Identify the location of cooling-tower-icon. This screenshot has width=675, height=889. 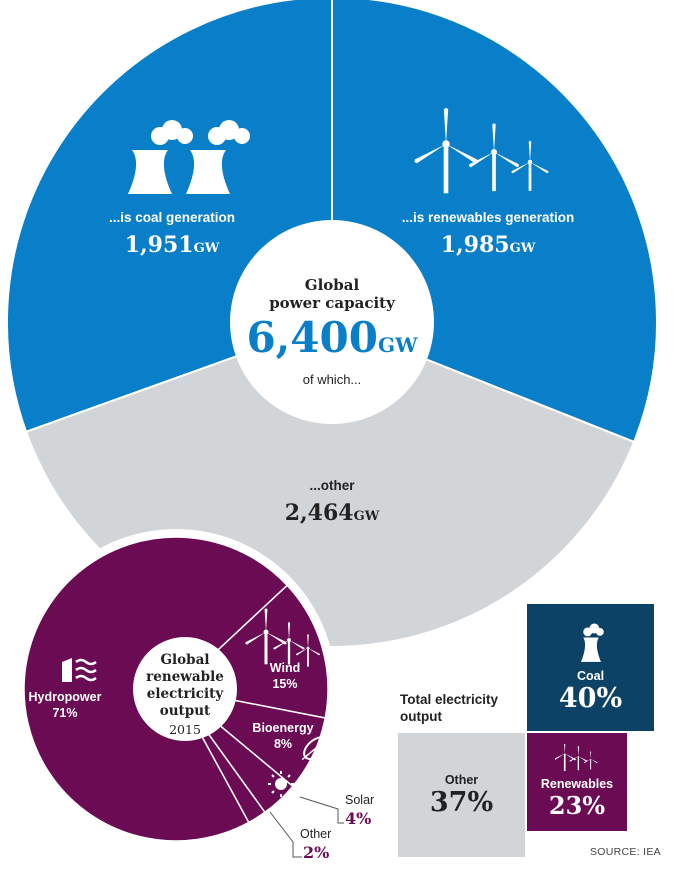
(592, 642).